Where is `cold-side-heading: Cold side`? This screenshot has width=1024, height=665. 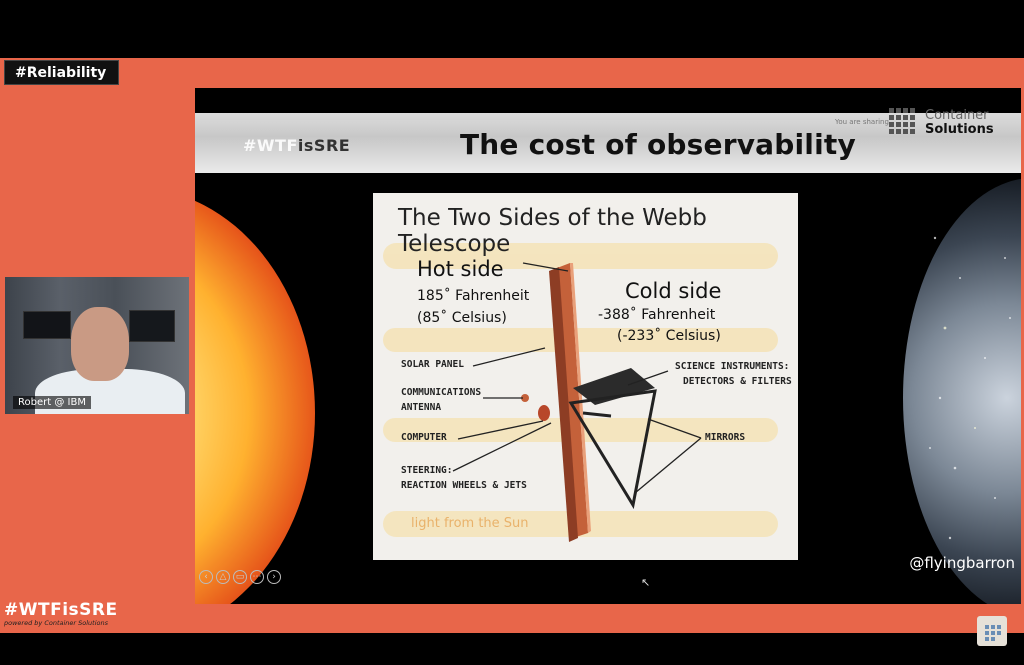 cold-side-heading: Cold side is located at coordinates (673, 291).